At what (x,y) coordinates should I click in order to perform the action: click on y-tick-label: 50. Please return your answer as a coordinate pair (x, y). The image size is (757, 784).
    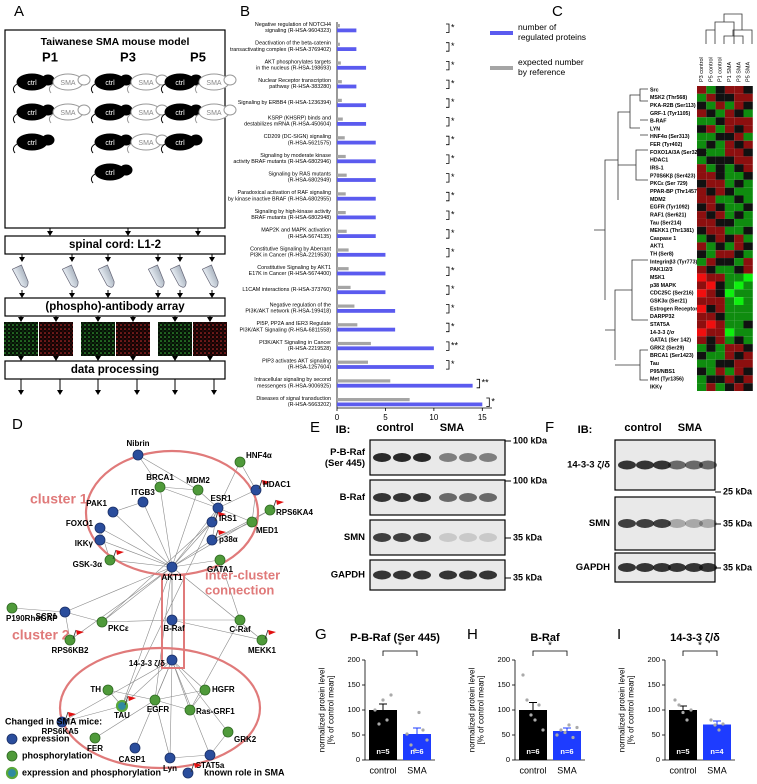
    Looking at the image, I should click on (506, 734).